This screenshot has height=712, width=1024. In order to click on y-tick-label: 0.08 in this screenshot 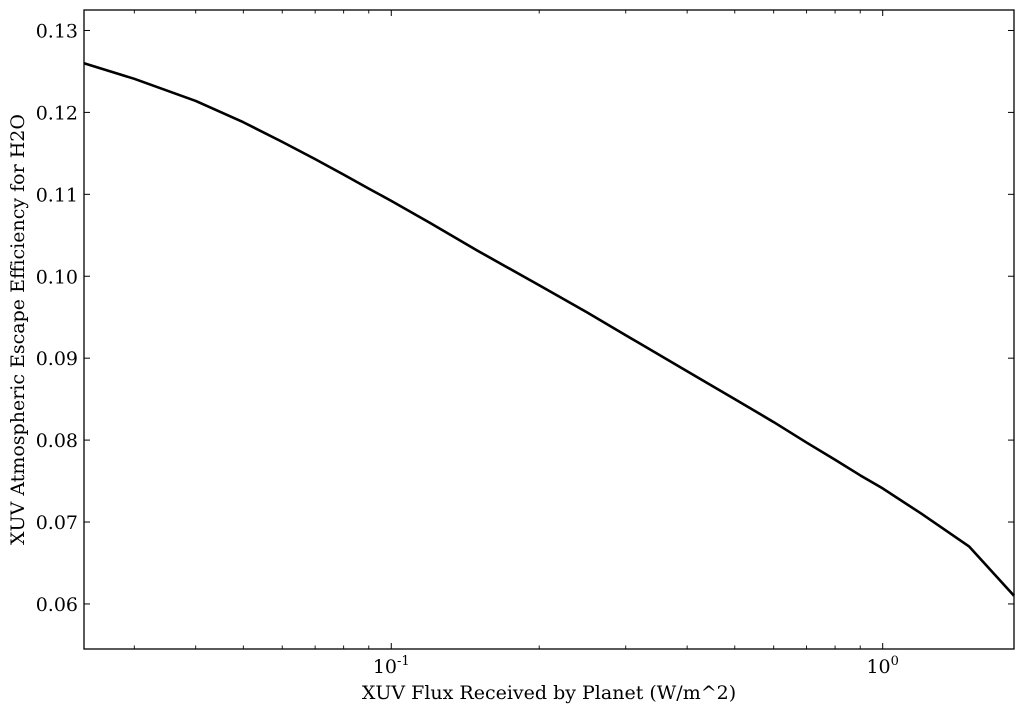, I will do `click(57, 441)`.